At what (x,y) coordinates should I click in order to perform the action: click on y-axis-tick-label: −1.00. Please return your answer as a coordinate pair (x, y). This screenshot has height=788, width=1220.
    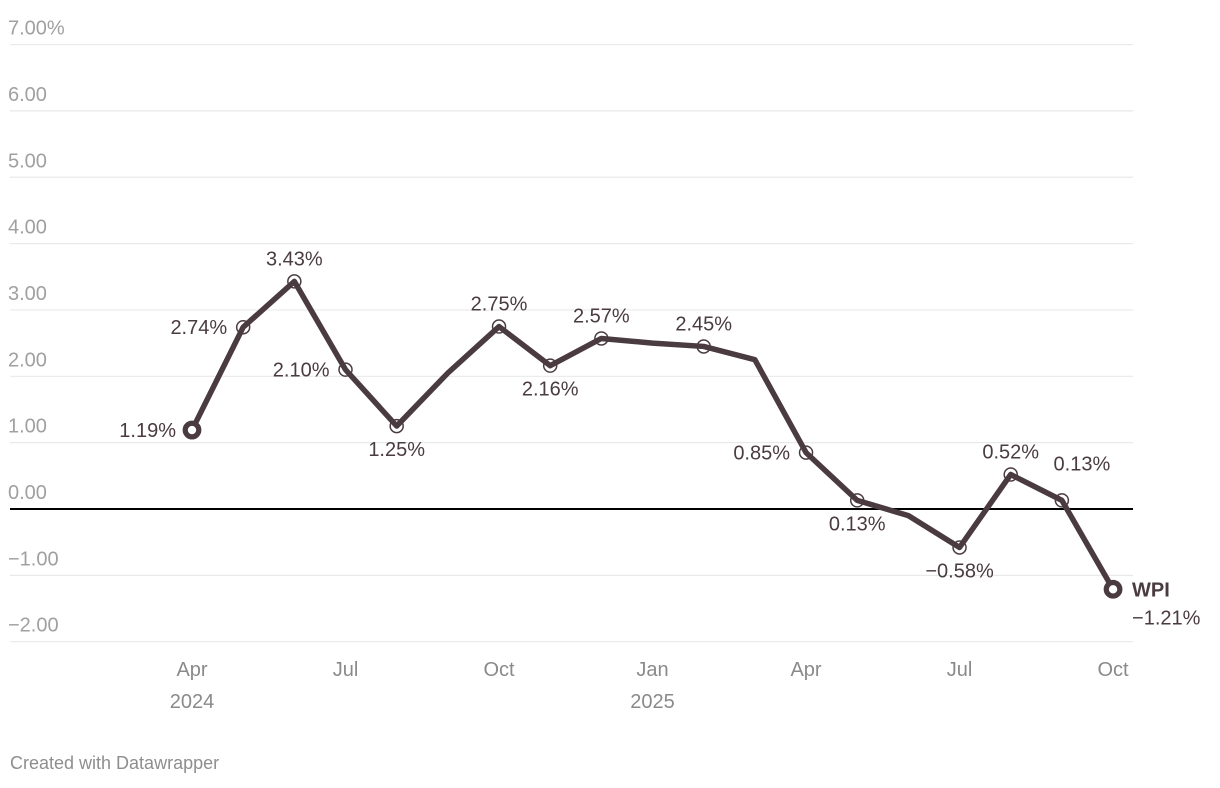
    Looking at the image, I should click on (33, 559).